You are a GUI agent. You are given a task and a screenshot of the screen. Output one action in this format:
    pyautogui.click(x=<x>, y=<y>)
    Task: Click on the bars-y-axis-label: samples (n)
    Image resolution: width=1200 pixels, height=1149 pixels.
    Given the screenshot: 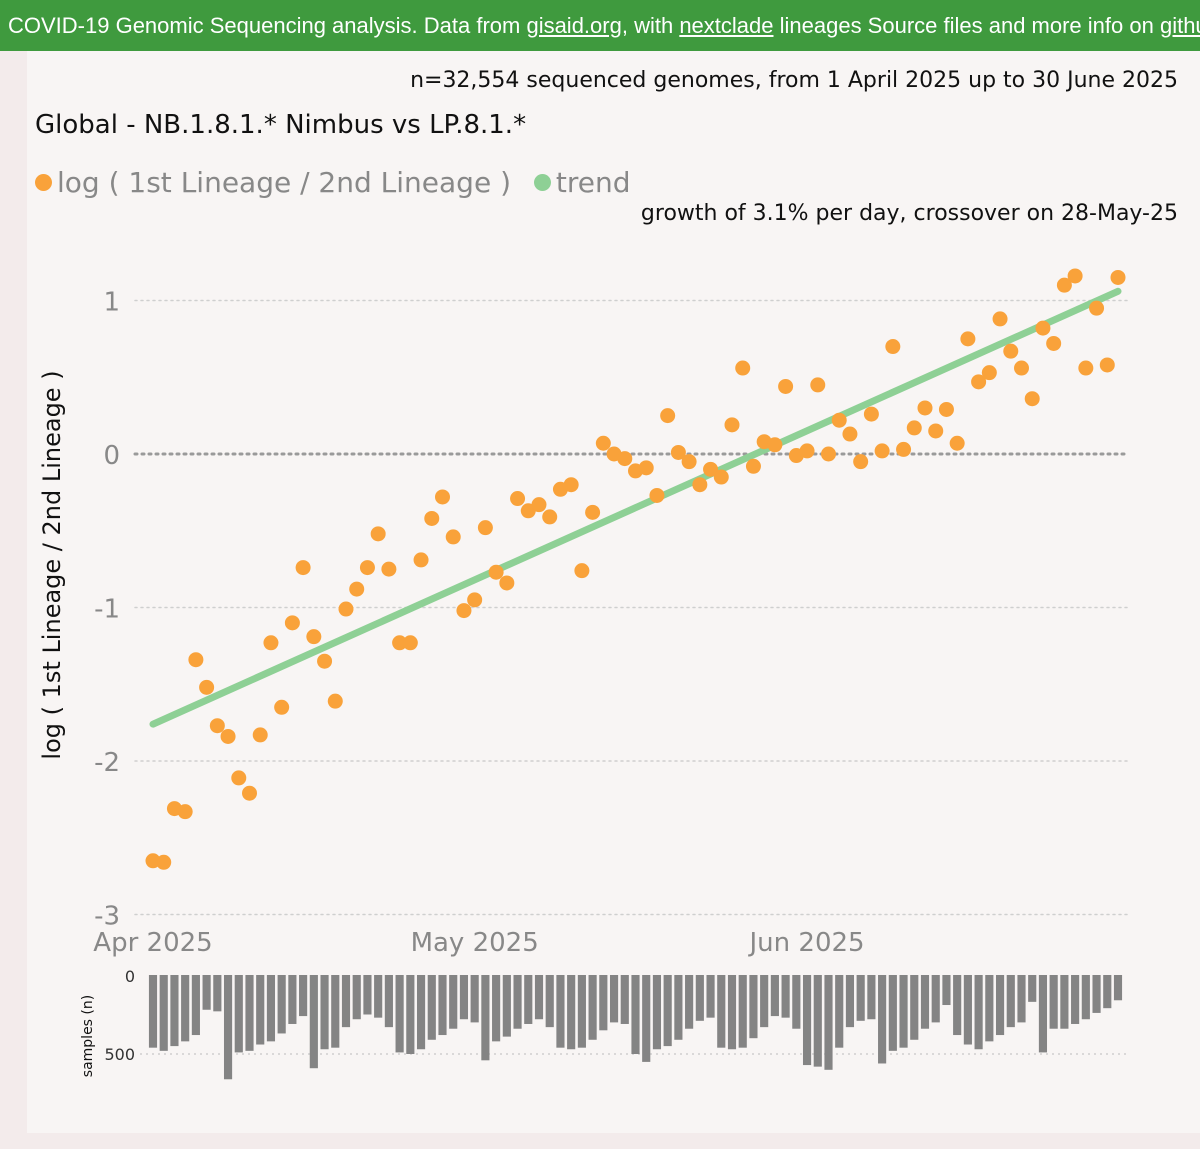 What is the action you would take?
    pyautogui.click(x=88, y=1036)
    